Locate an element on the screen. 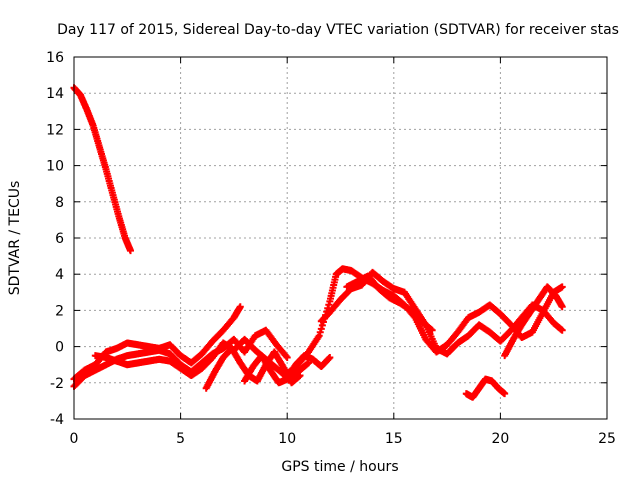  series-s11 is located at coordinates (485, 388).